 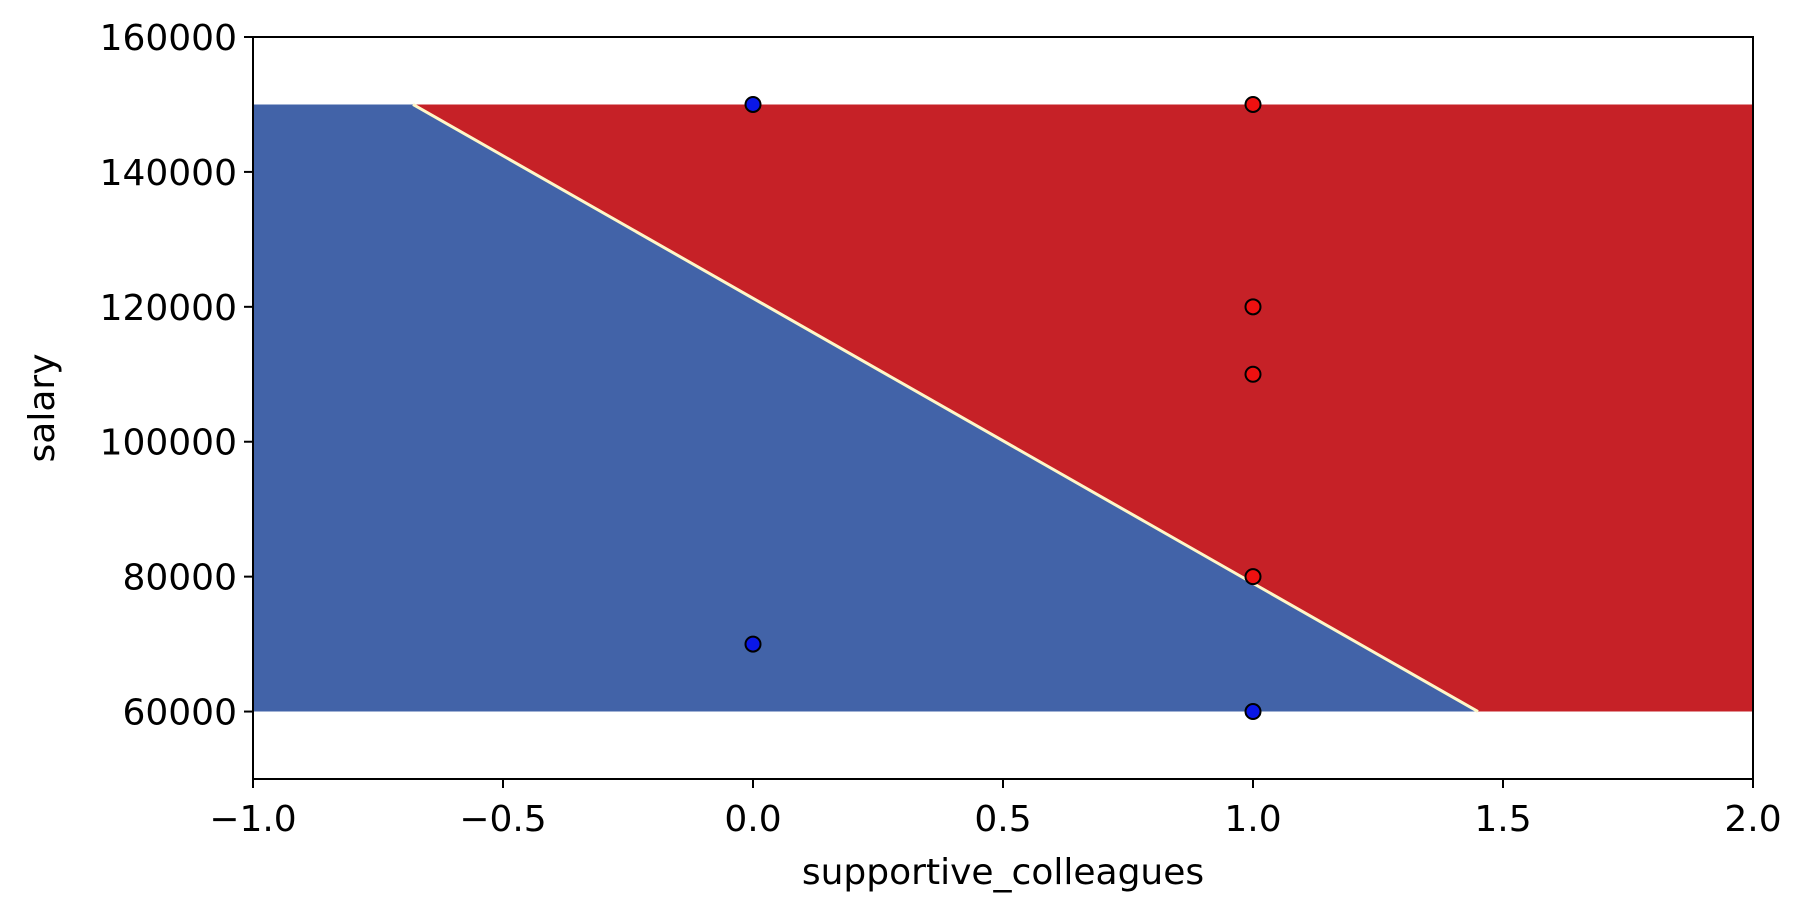 I want to click on y-tick-label: 60000, so click(x=179, y=713).